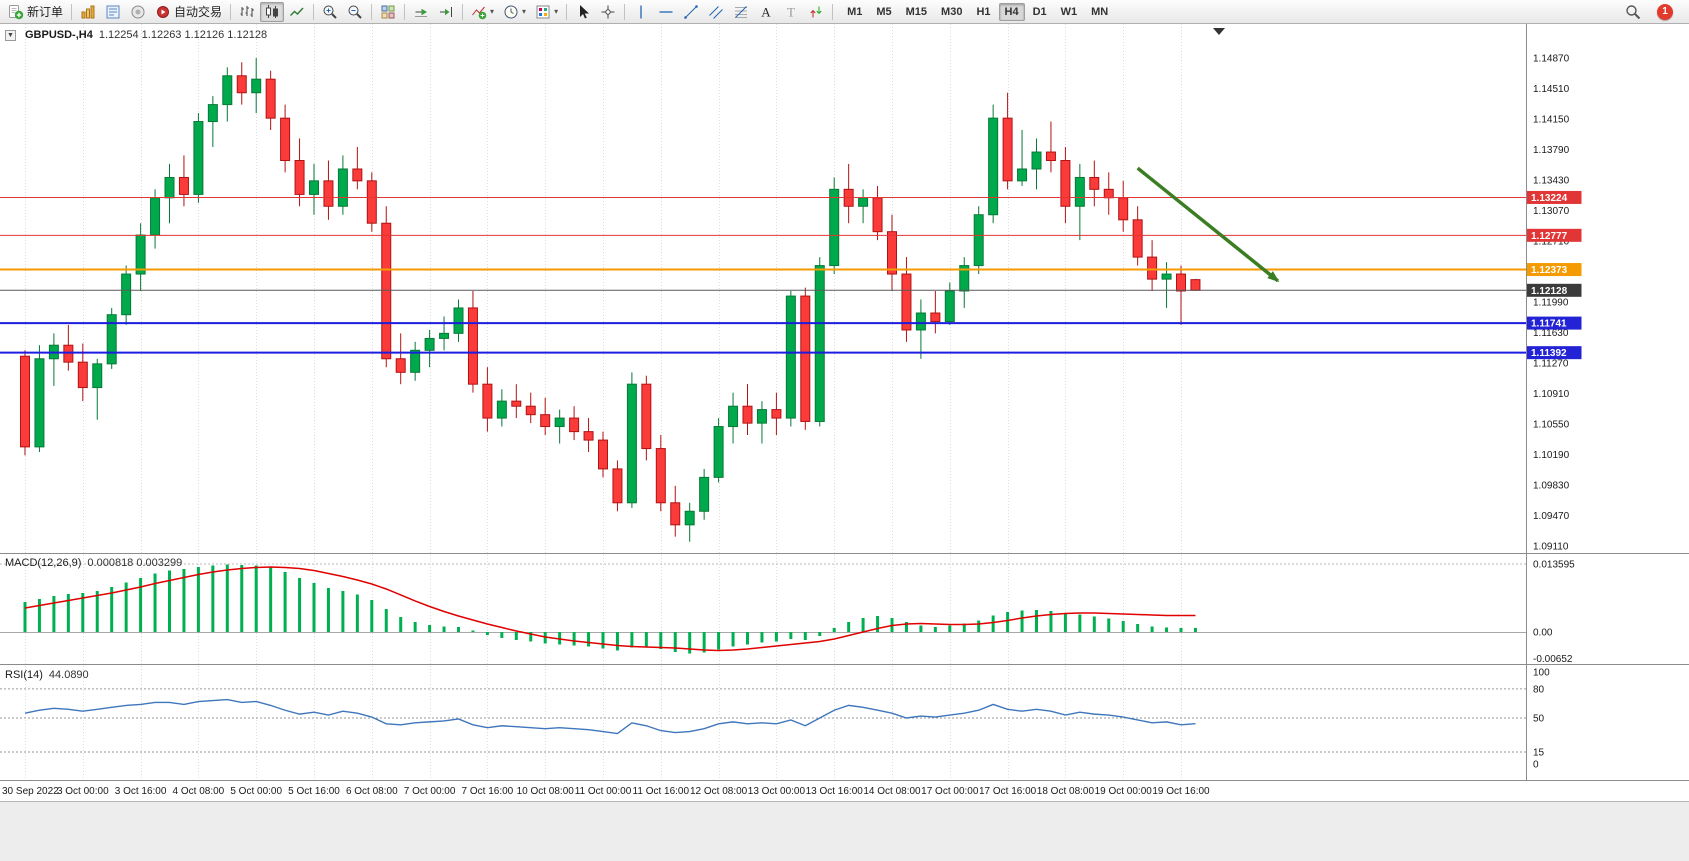 Image resolution: width=1689 pixels, height=861 pixels. Describe the element at coordinates (1553, 659) in the screenshot. I see `svg-text: -0.00652` at that location.